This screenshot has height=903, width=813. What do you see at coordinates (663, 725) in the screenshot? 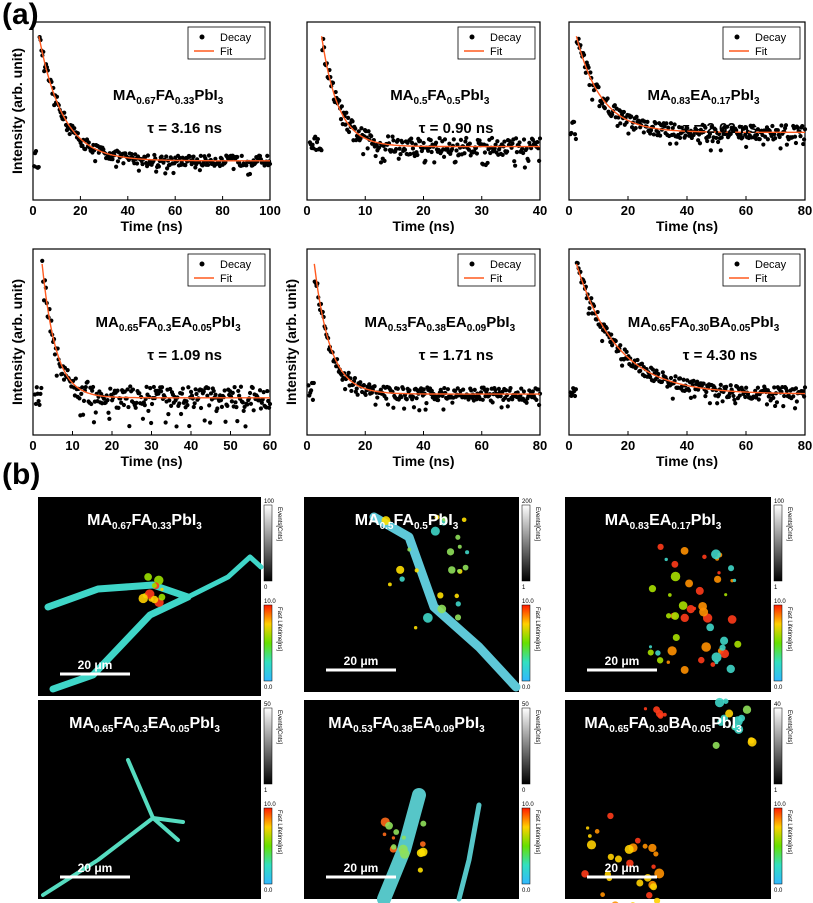
I see `image-formula: MA0.65FA0.30BA0.05PbI3` at bounding box center [663, 725].